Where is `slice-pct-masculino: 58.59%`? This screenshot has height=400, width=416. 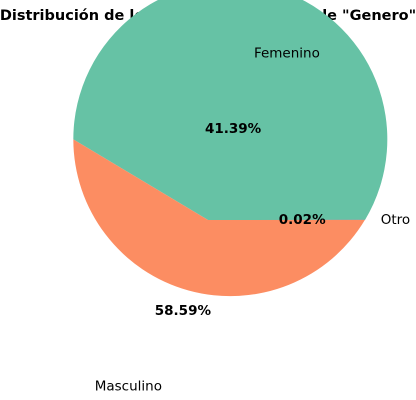 slice-pct-masculino: 58.59% is located at coordinates (183, 311).